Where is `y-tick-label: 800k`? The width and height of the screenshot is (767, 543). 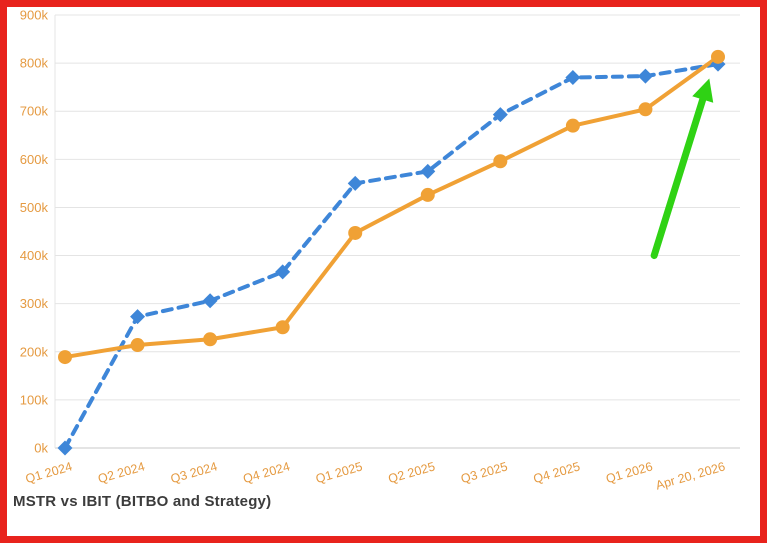 y-tick-label: 800k is located at coordinates (34, 63).